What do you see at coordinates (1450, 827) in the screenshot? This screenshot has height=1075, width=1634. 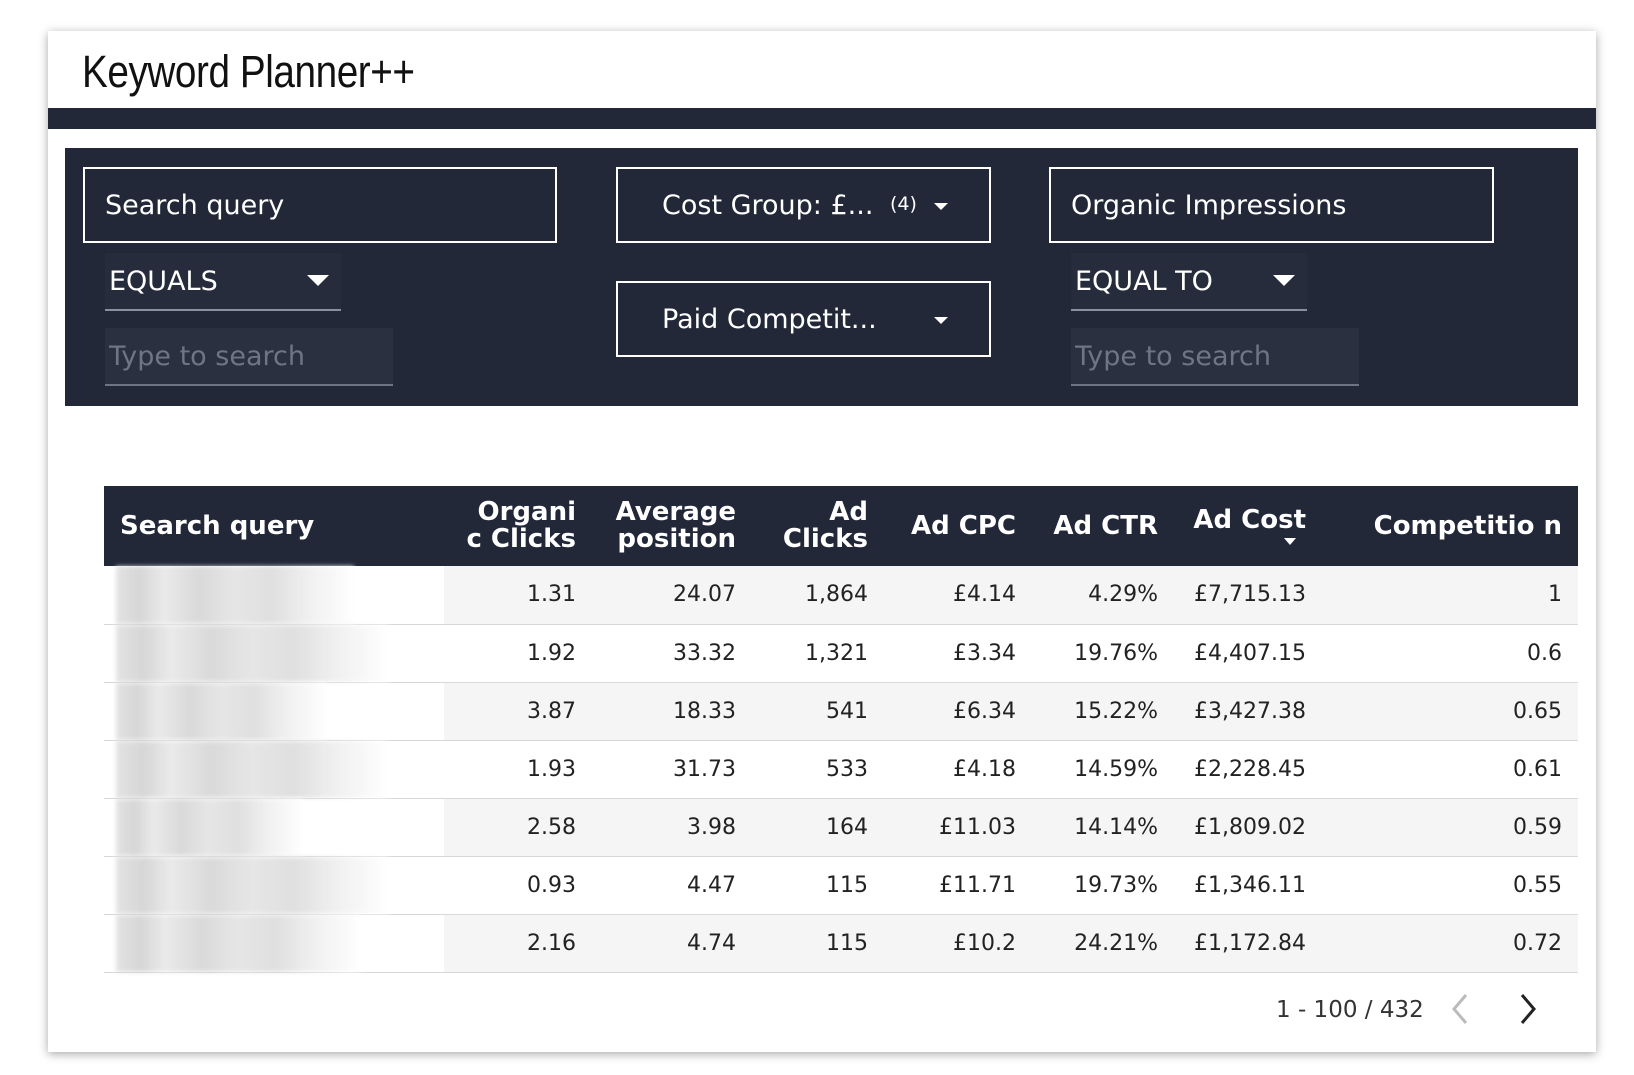 I see `competition-cell: 0.59` at bounding box center [1450, 827].